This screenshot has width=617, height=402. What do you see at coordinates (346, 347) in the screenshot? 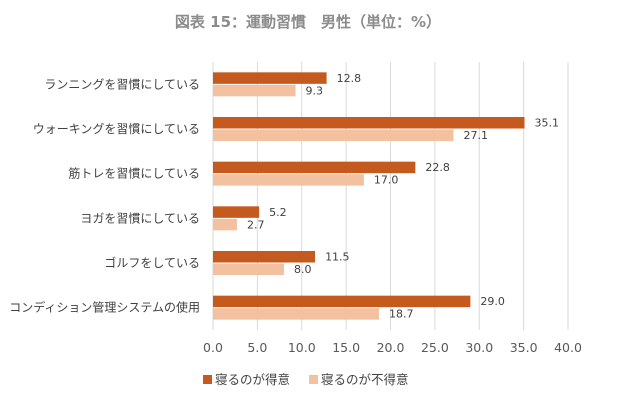
I see `x-tick-label: 15.0` at bounding box center [346, 347].